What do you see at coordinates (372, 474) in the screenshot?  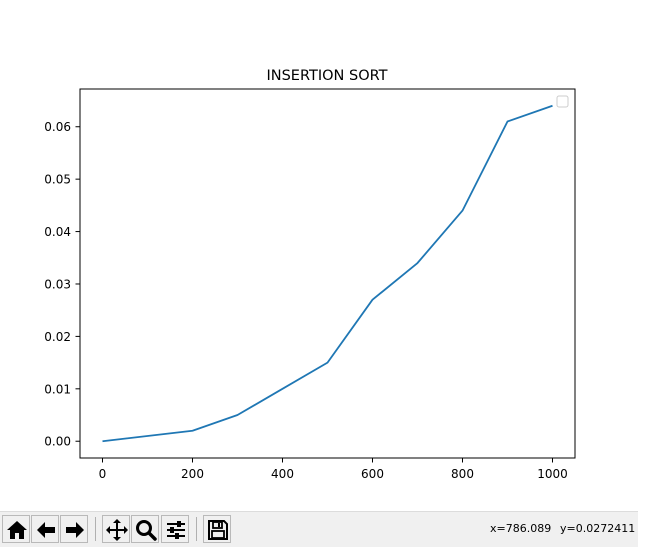 I see `x-tick-label: 600` at bounding box center [372, 474].